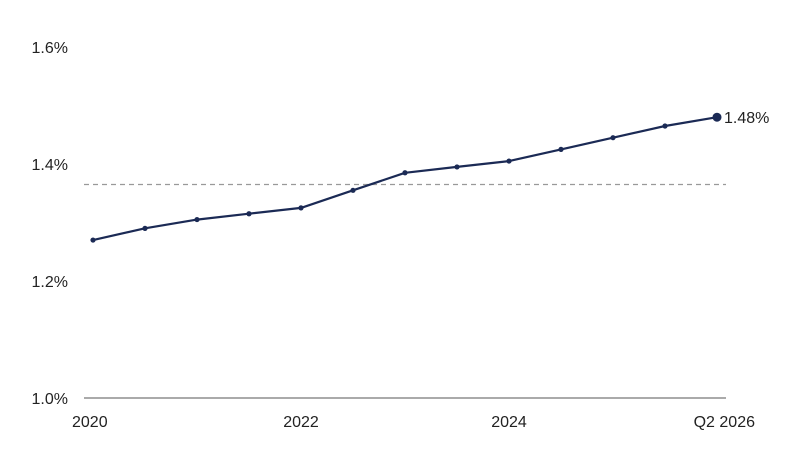  Describe the element at coordinates (90, 422) in the screenshot. I see `x-tick-label: 2020` at that location.